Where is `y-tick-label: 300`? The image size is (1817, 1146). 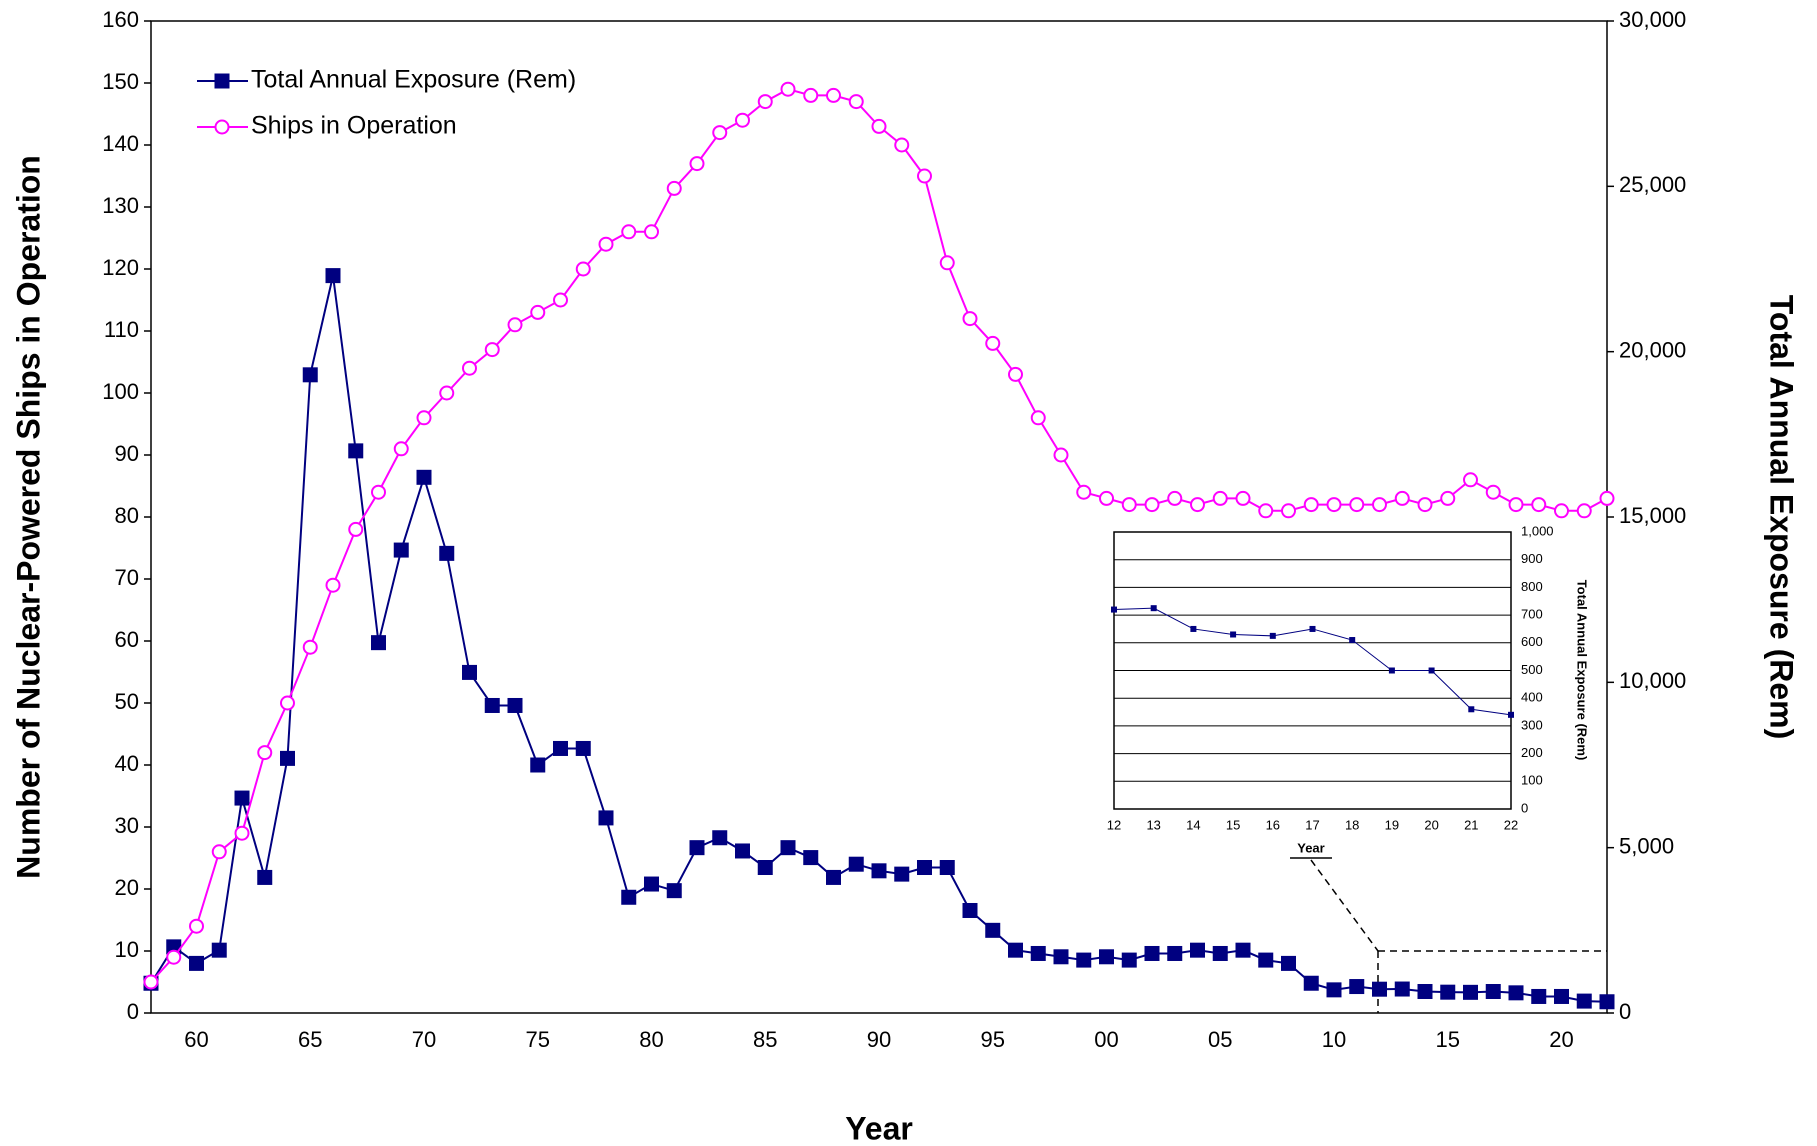
y-tick-label: 300 is located at coordinates (1532, 724).